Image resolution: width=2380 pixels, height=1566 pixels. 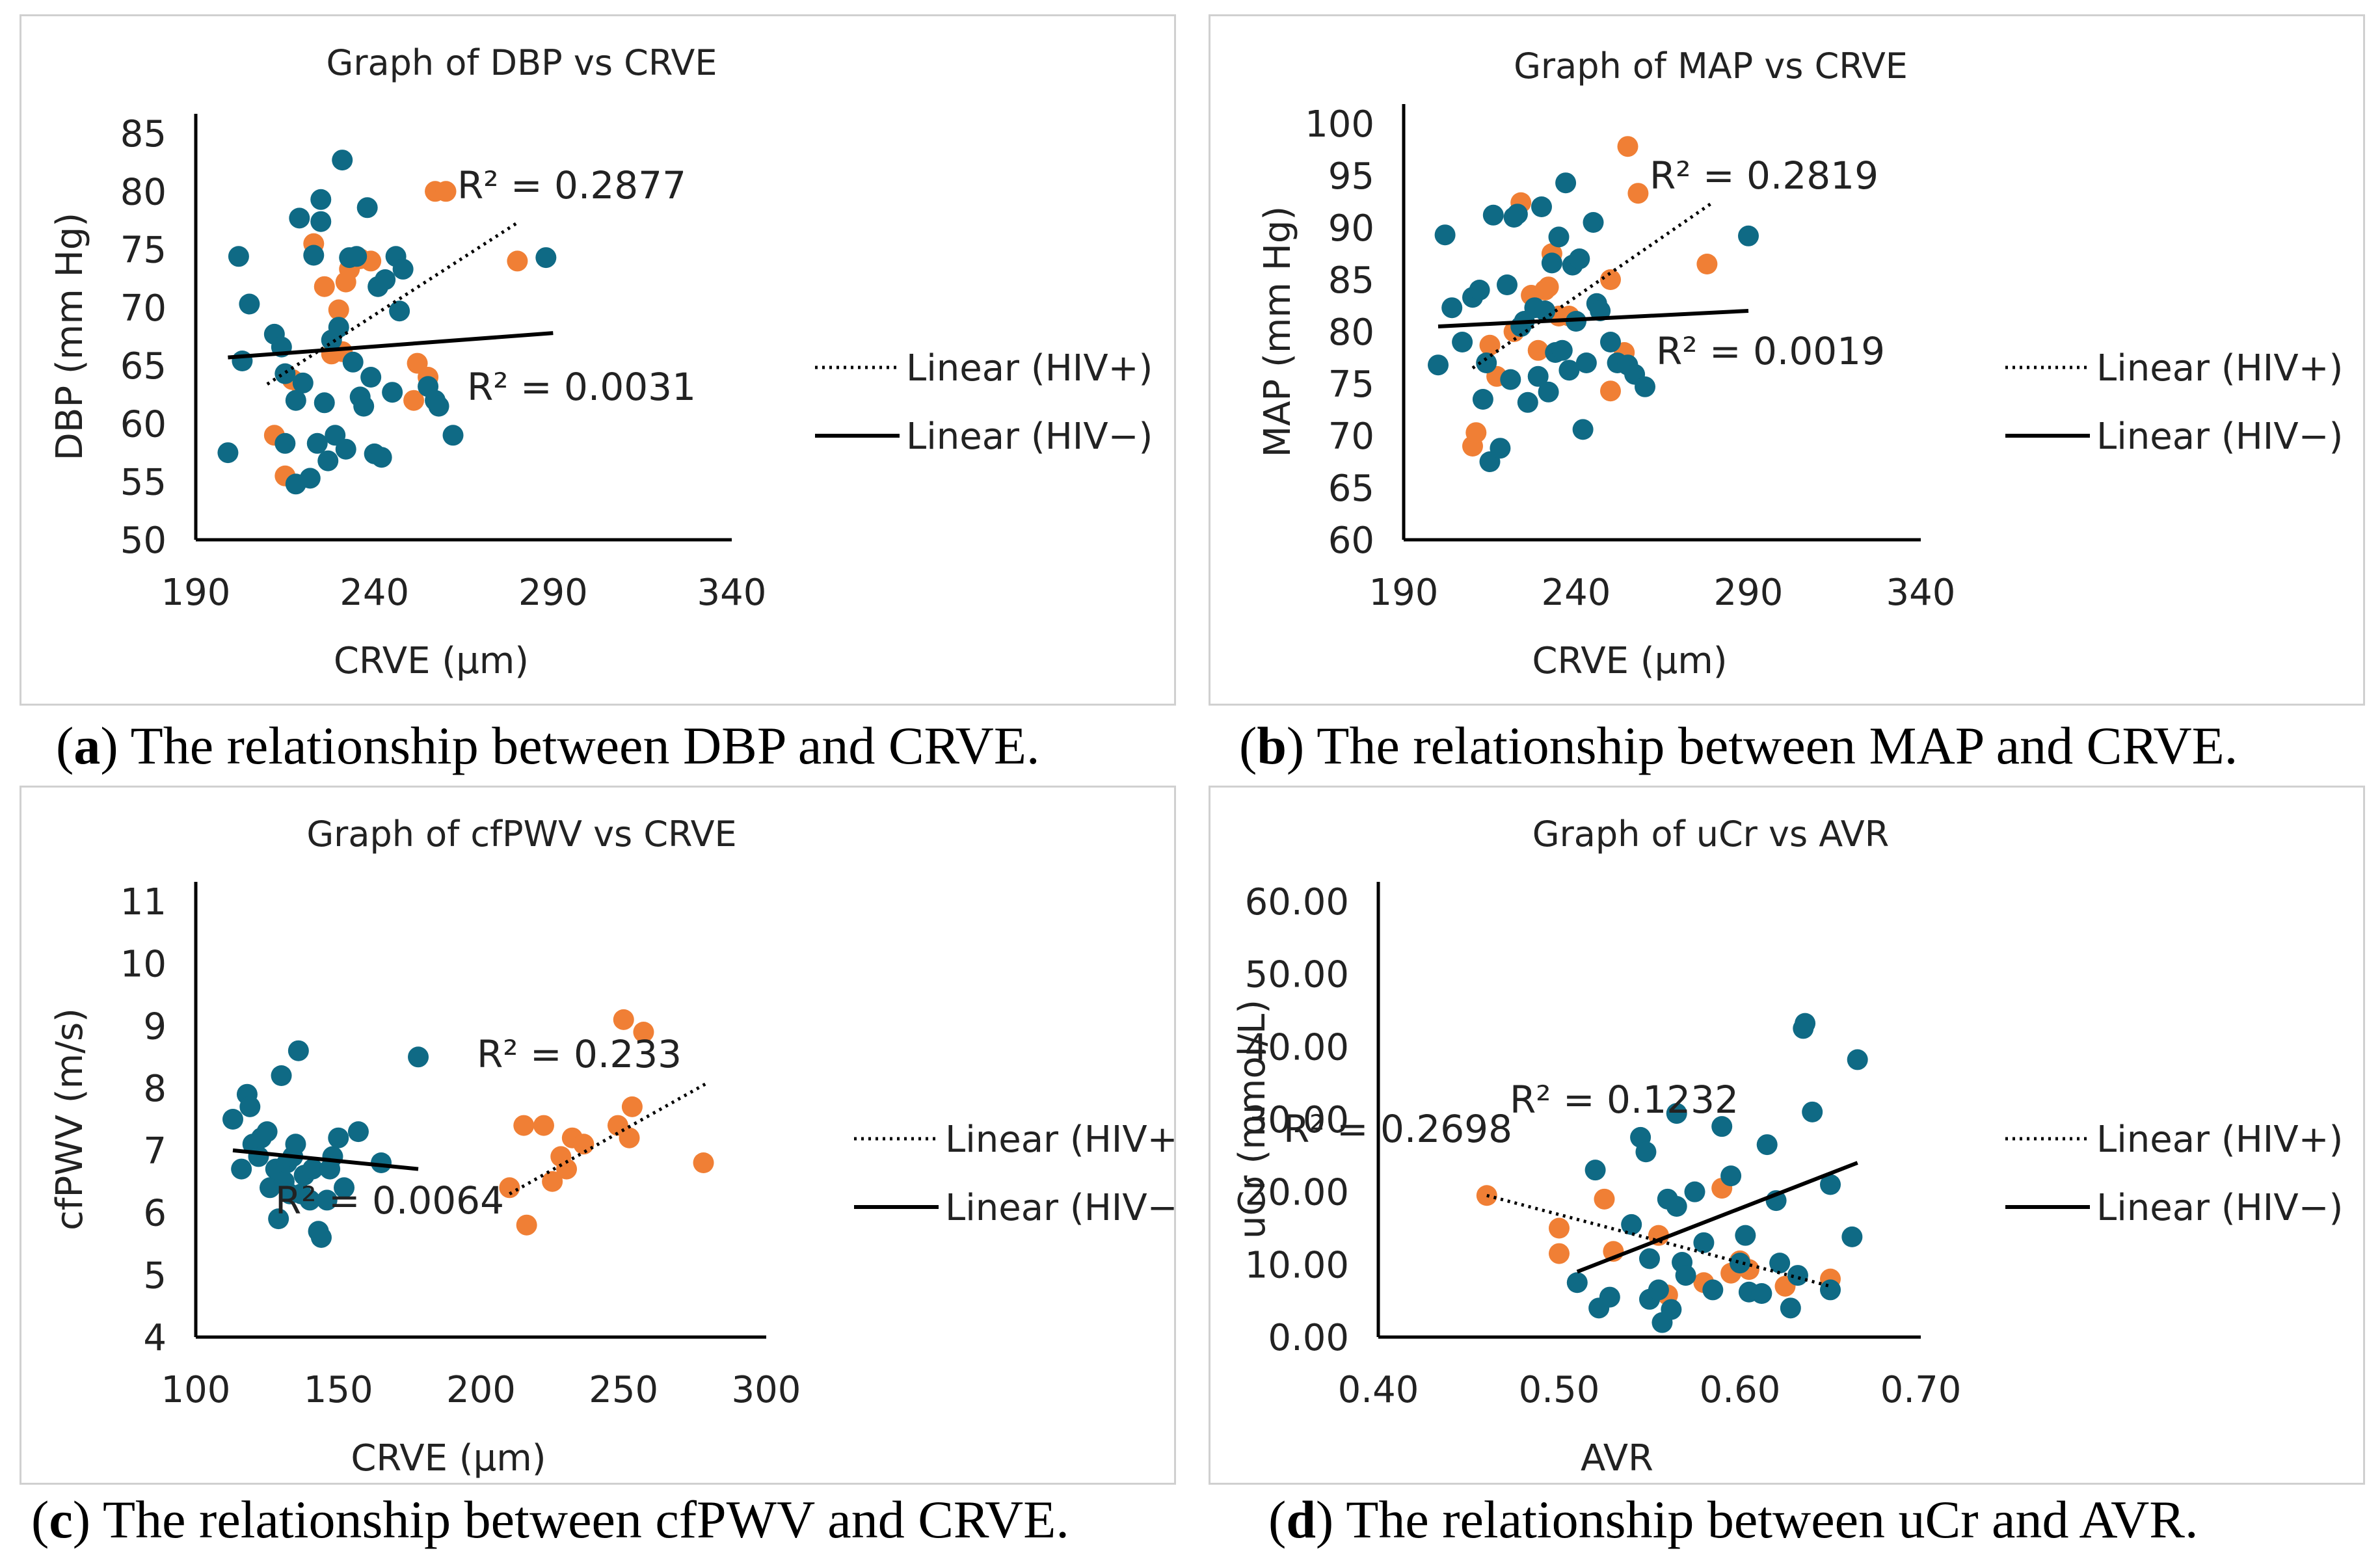 What do you see at coordinates (432, 661) in the screenshot?
I see `x-axis-label: CRVE (μm)` at bounding box center [432, 661].